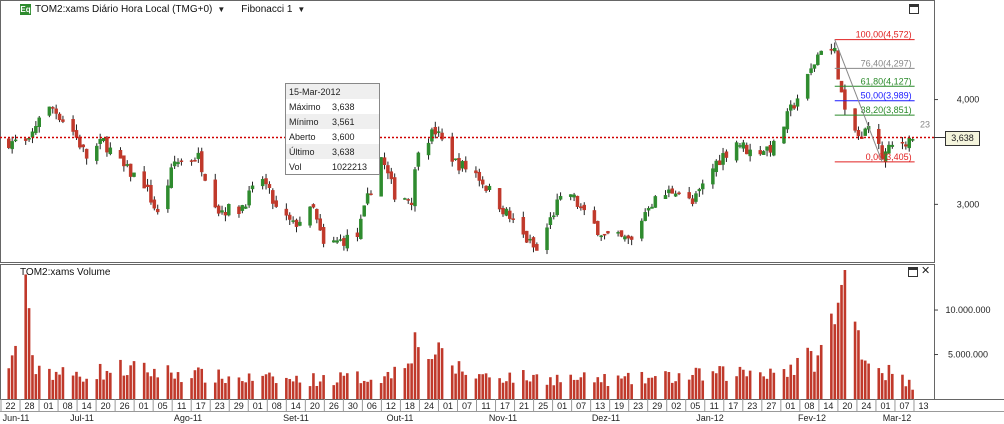 The image size is (1004, 424). I want to click on x-day-label: 24, so click(866, 406).